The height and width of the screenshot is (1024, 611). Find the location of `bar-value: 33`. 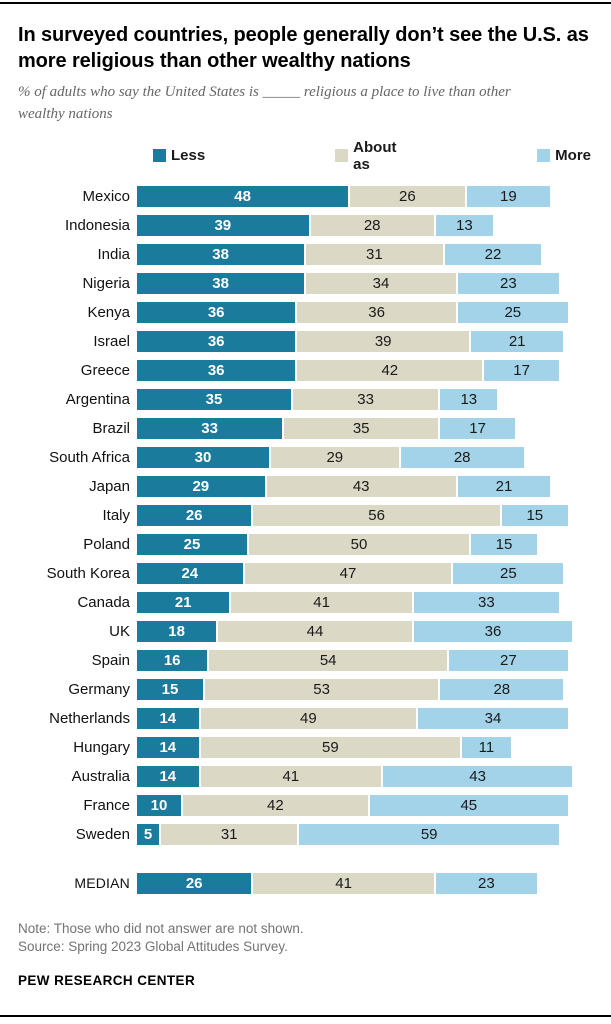

bar-value: 33 is located at coordinates (486, 602).